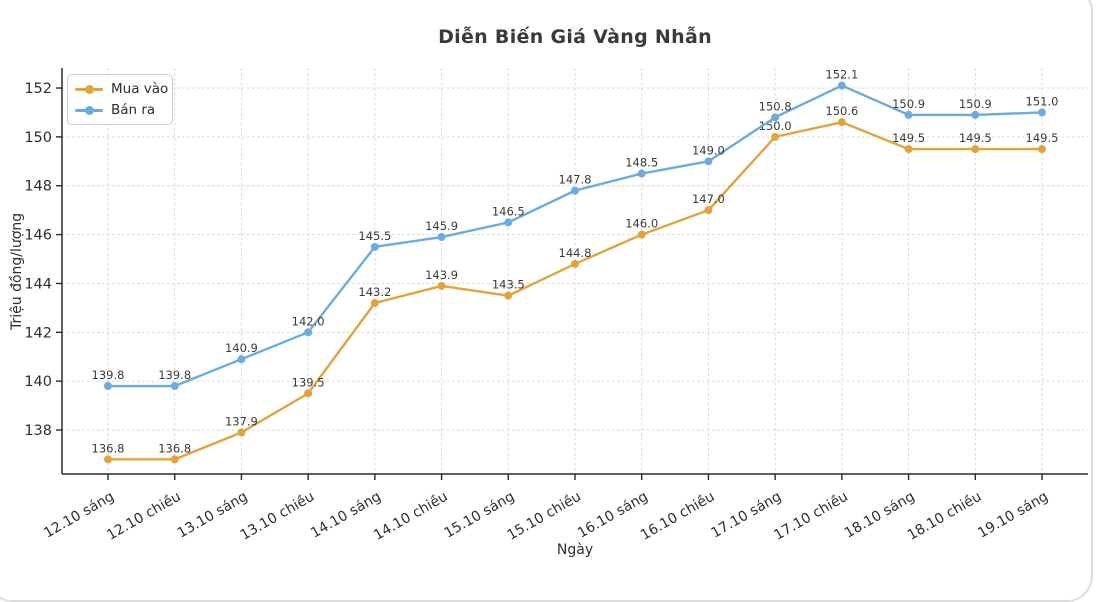 Image resolution: width=1102 pixels, height=602 pixels. I want to click on point-label: 140.9, so click(241, 348).